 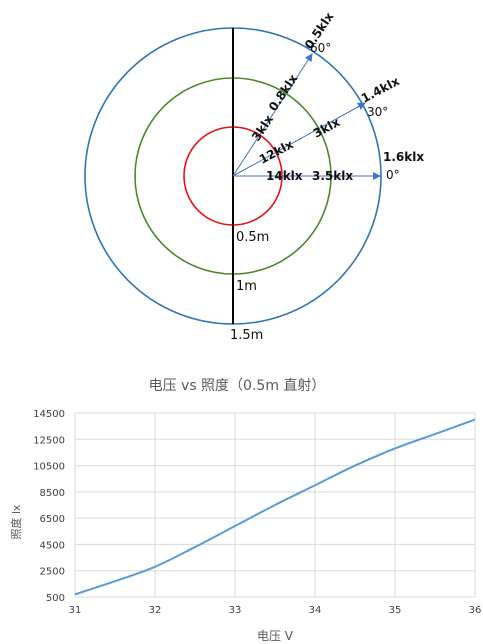 What do you see at coordinates (252, 237) in the screenshot?
I see `distance-label-0.5m: 0.5m` at bounding box center [252, 237].